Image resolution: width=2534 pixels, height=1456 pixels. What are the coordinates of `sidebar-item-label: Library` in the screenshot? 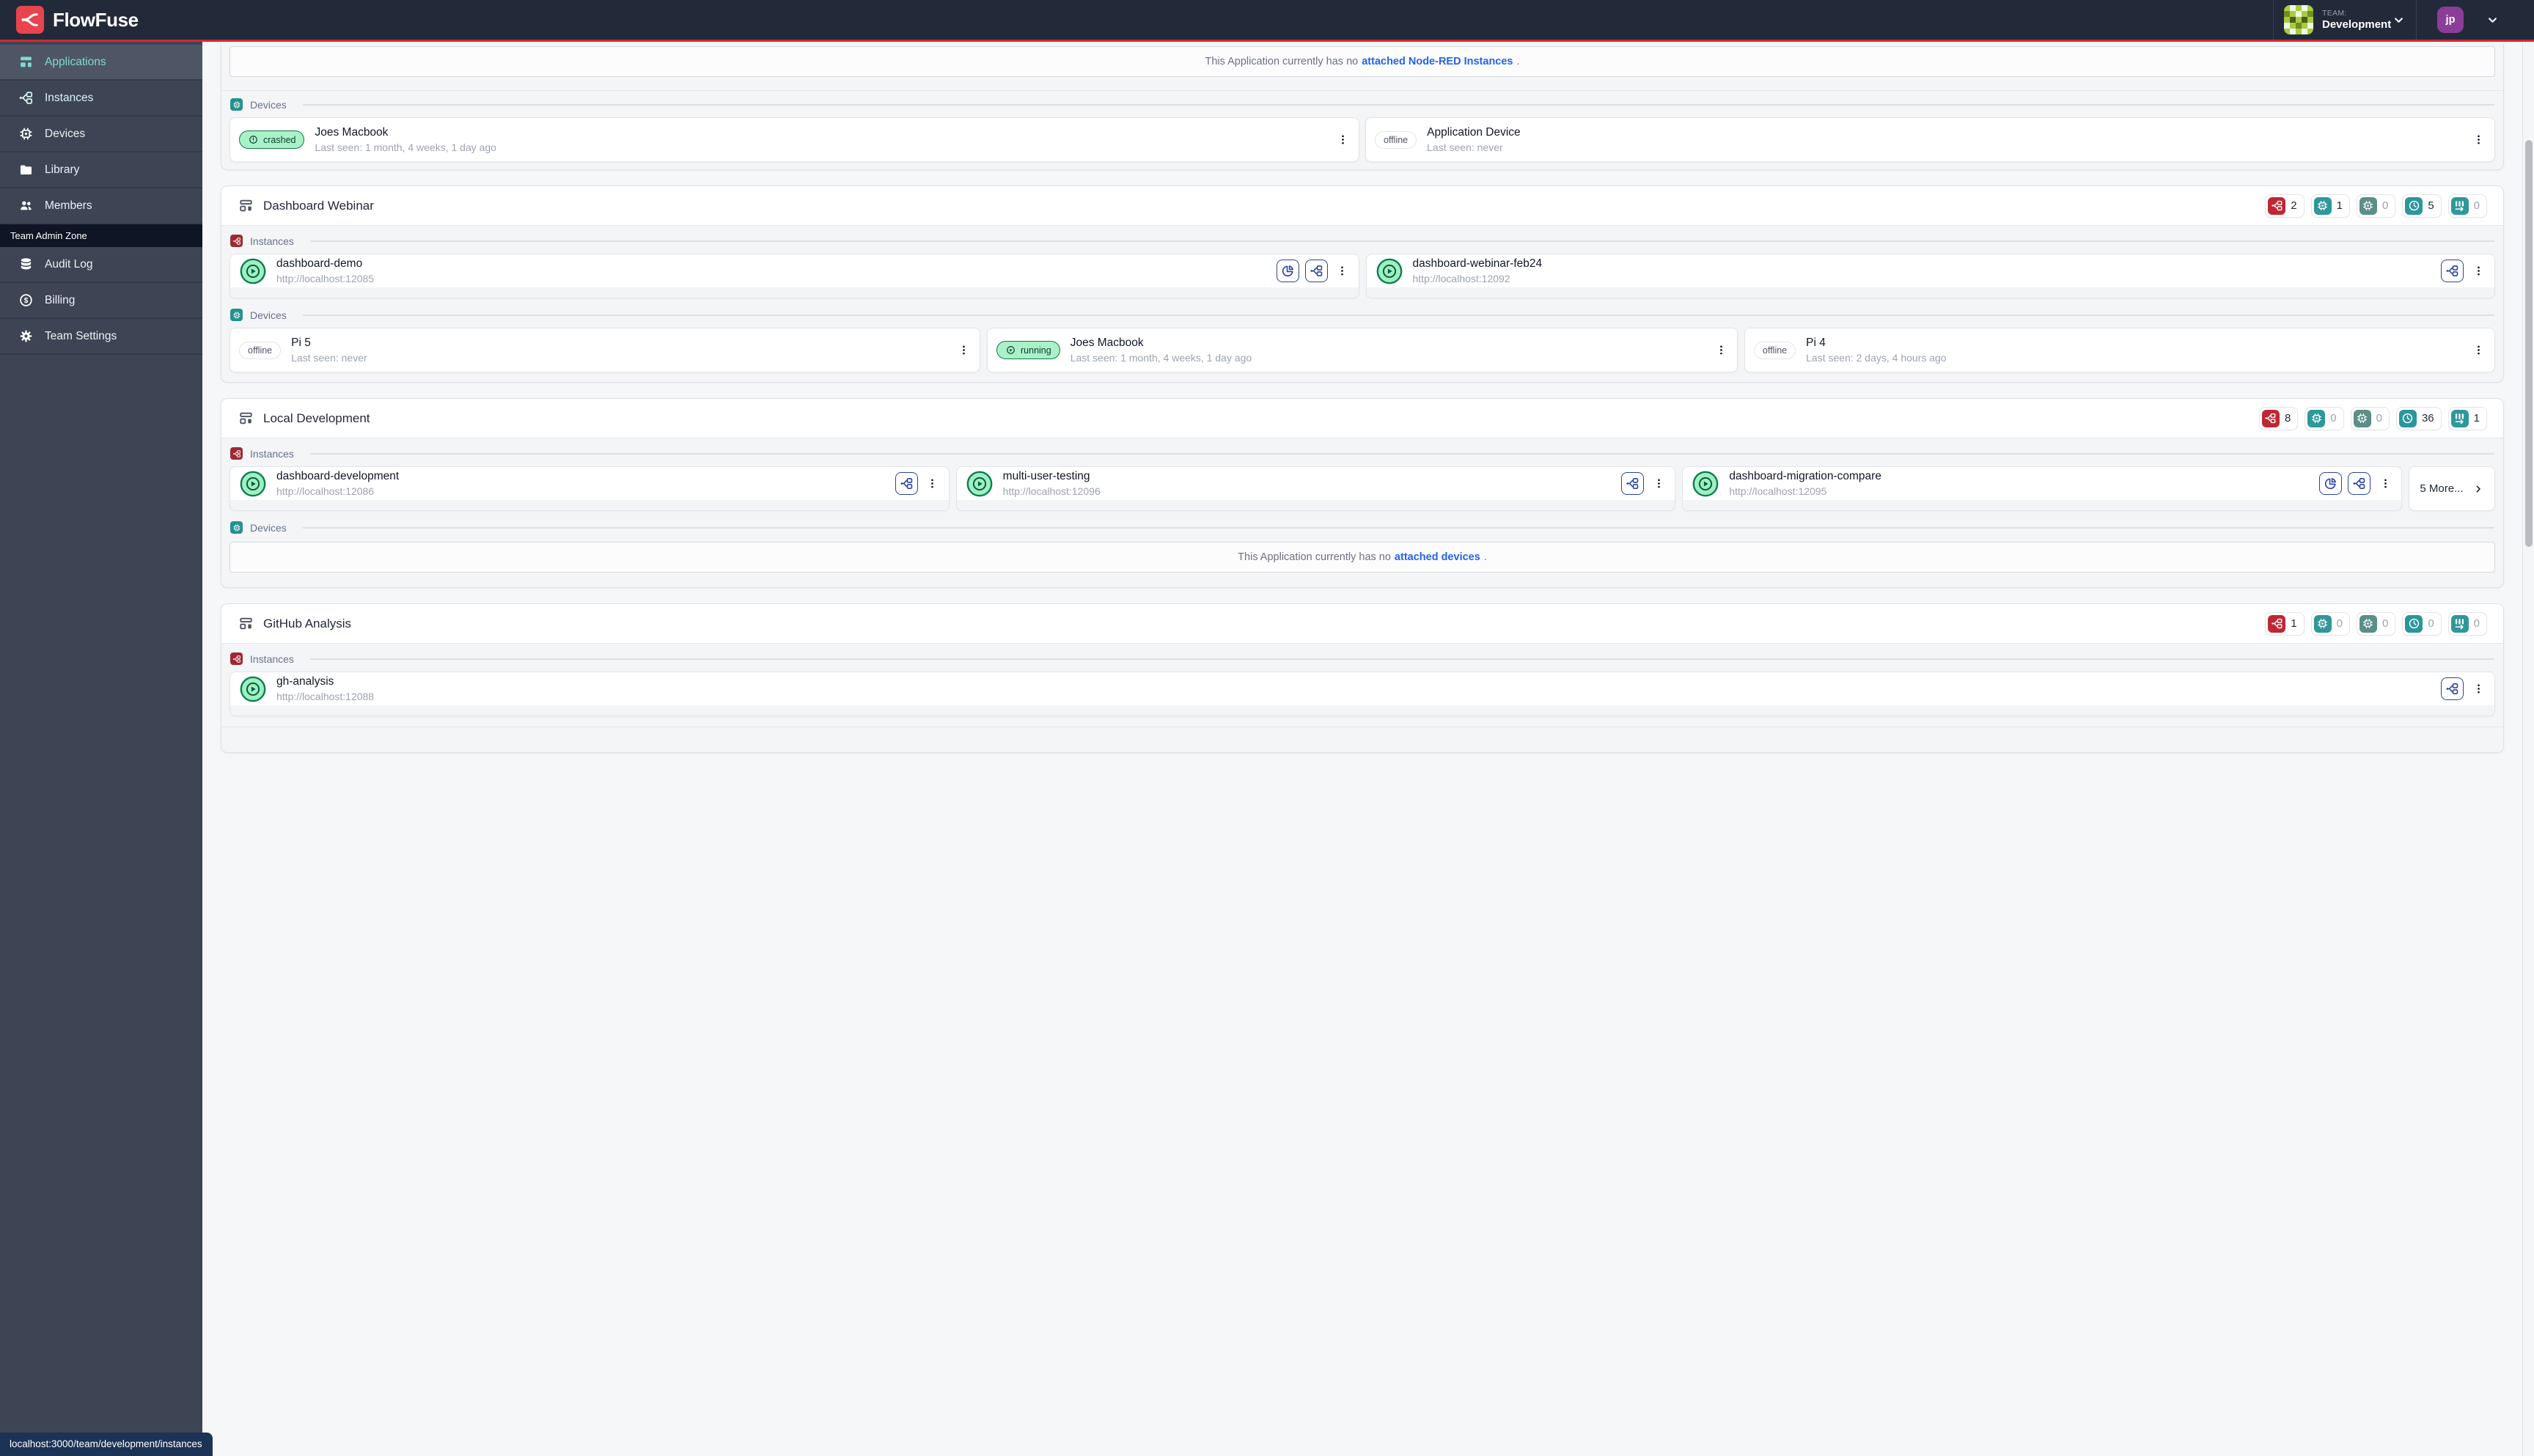 It's located at (62, 169).